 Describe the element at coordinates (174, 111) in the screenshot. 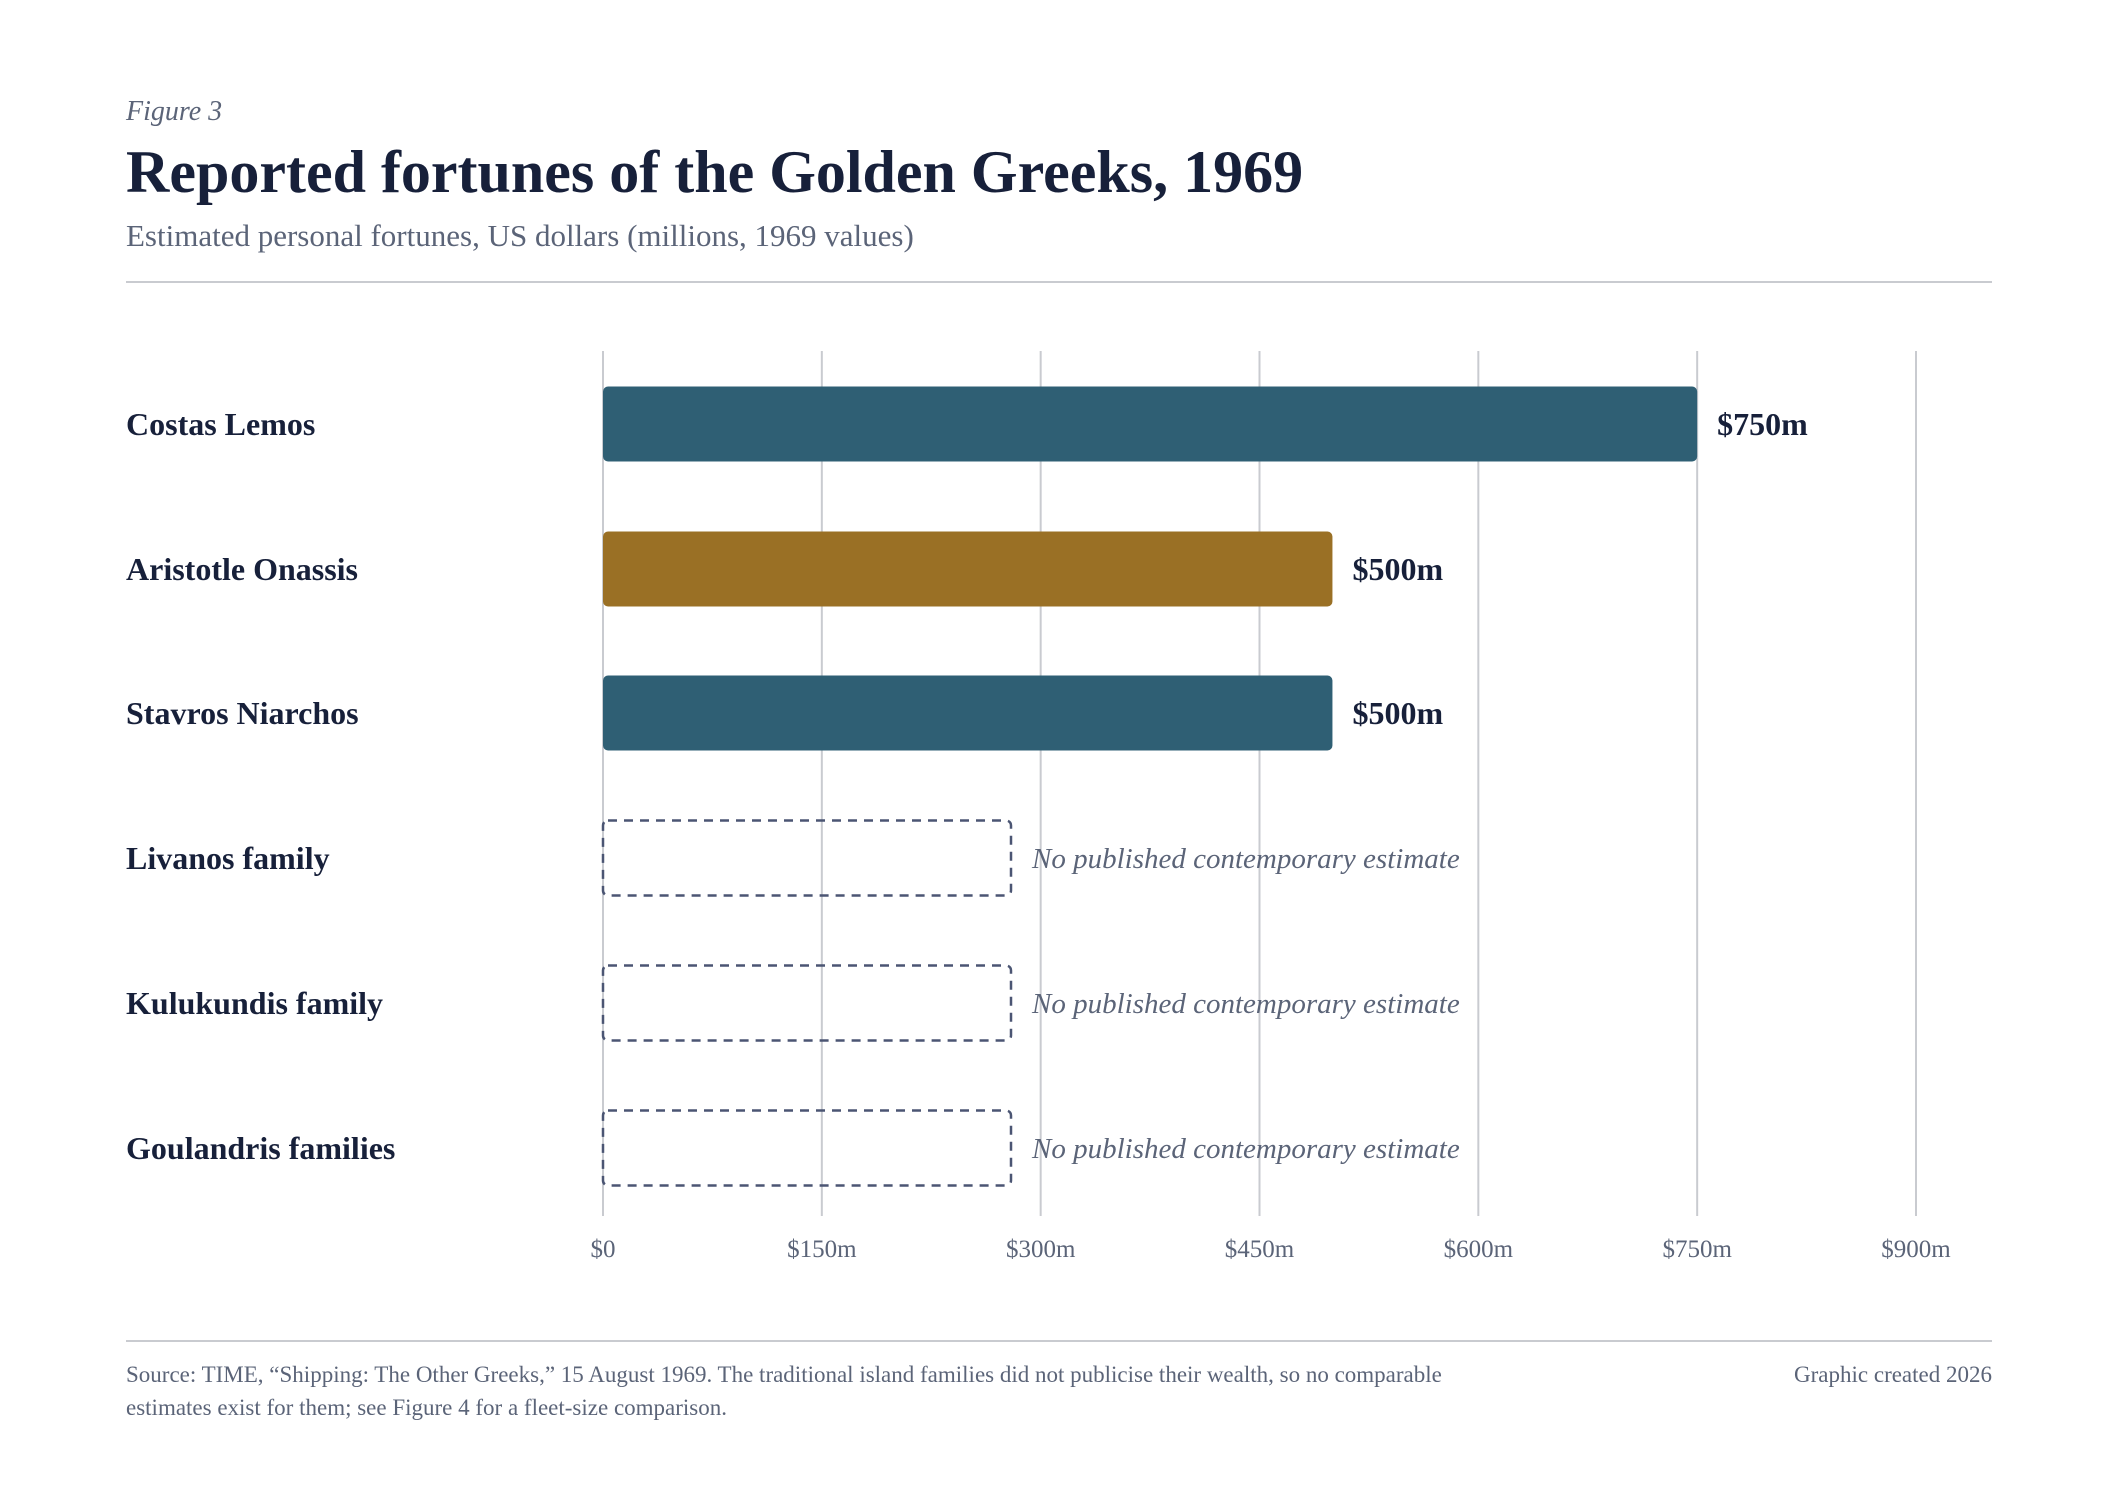

I see `figure-number: Figure 3` at that location.